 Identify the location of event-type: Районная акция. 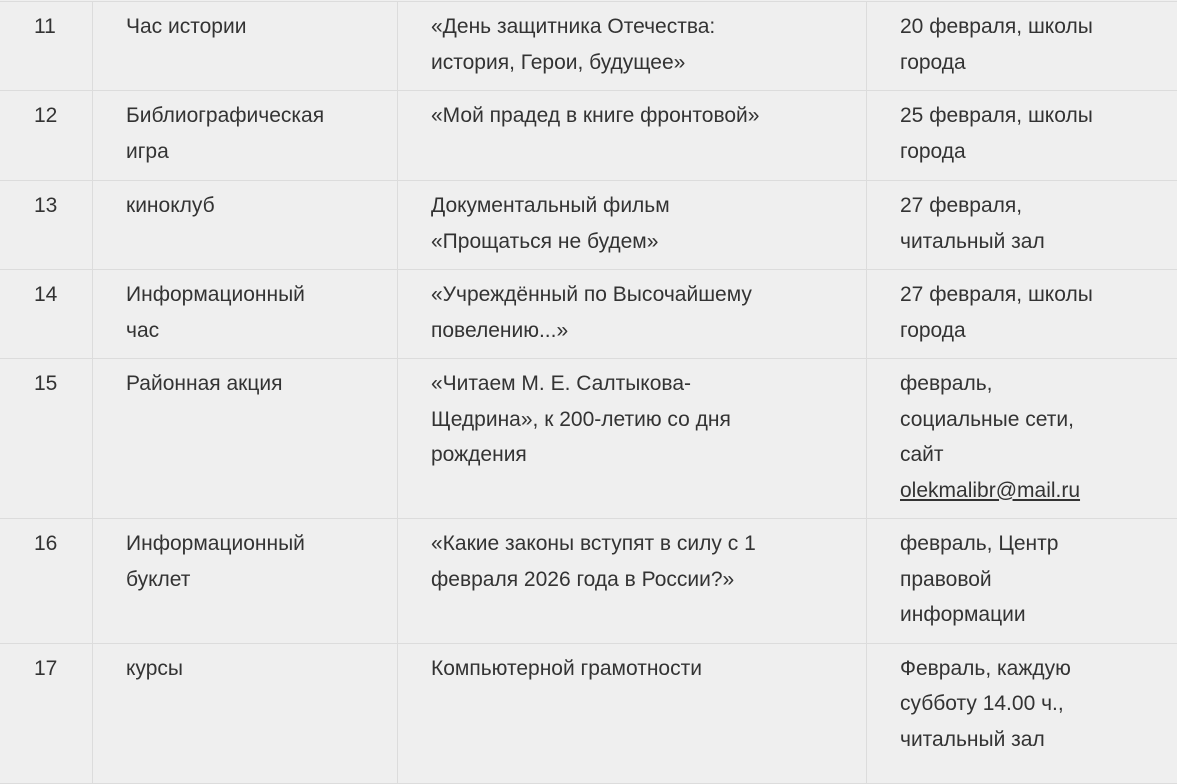
(245, 439).